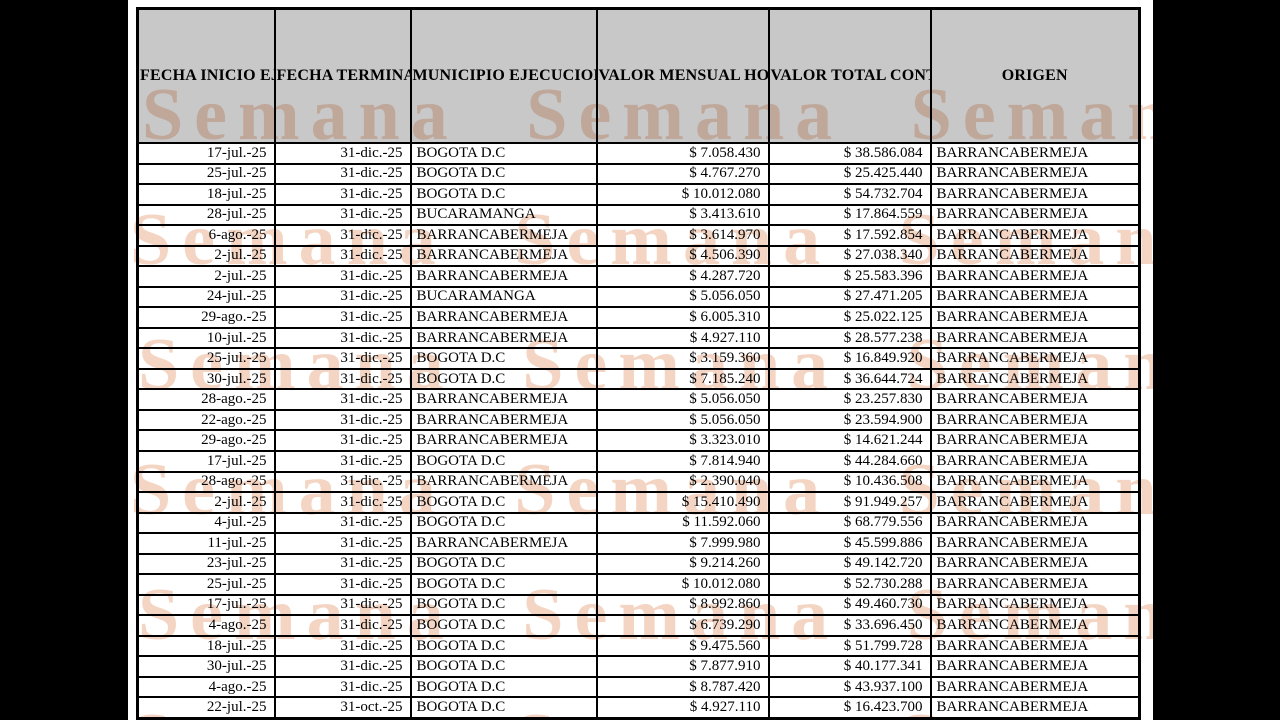 The height and width of the screenshot is (720, 1280). What do you see at coordinates (682, 564) in the screenshot?
I see `cell-valor-mensual: $ 9.214.260` at bounding box center [682, 564].